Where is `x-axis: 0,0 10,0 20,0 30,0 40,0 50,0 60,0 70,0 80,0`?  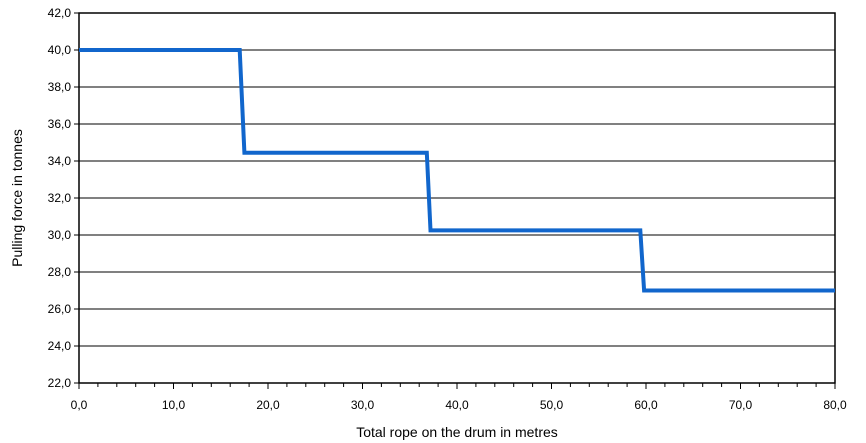
x-axis: 0,0 10,0 20,0 30,0 40,0 50,0 60,0 70,0 80,0 is located at coordinates (459, 397).